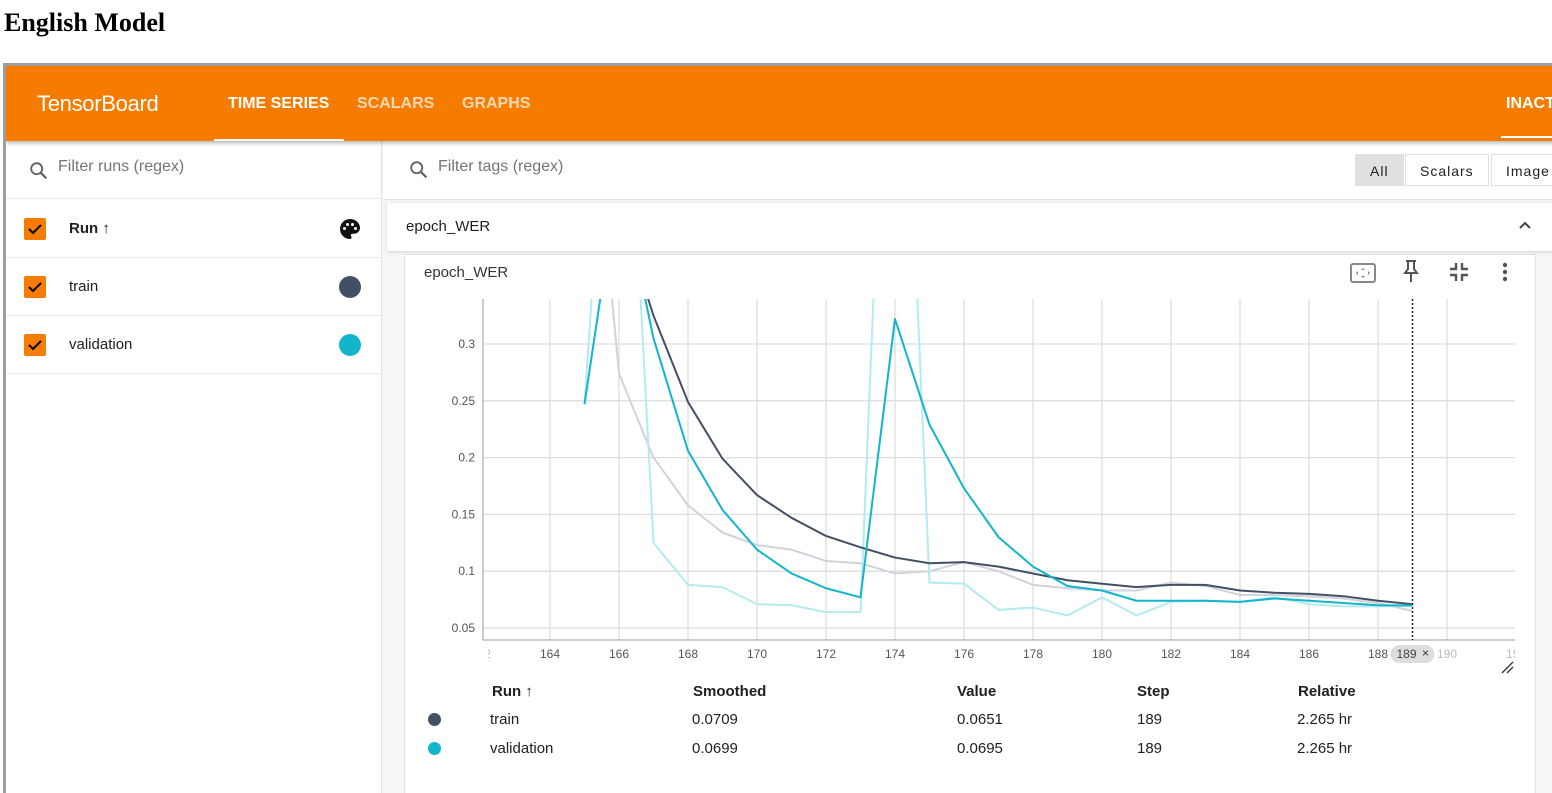 This screenshot has height=793, width=1552. Describe the element at coordinates (638, 167) in the screenshot. I see `filter-tags-input` at that location.